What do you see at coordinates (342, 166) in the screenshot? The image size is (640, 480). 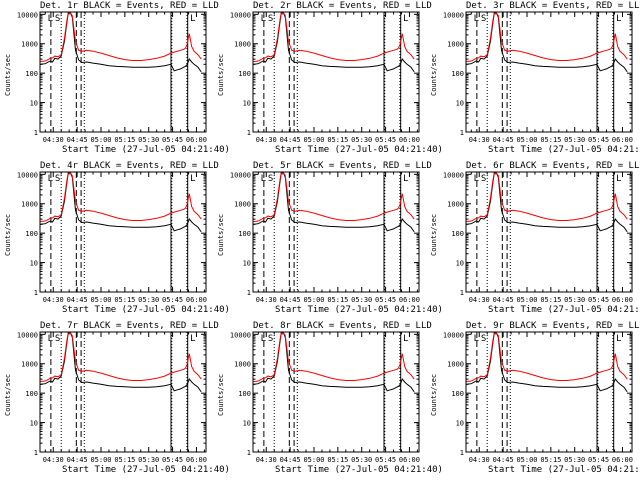 I see `panel-title: Det. 5r BLACK = Events, RED = LLD` at bounding box center [342, 166].